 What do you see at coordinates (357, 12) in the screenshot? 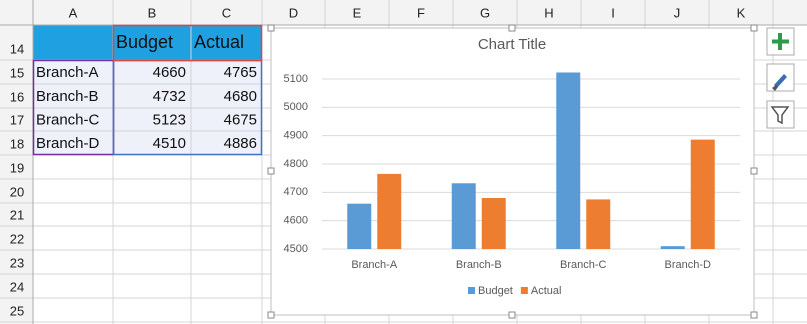
I see `column-header: E` at bounding box center [357, 12].